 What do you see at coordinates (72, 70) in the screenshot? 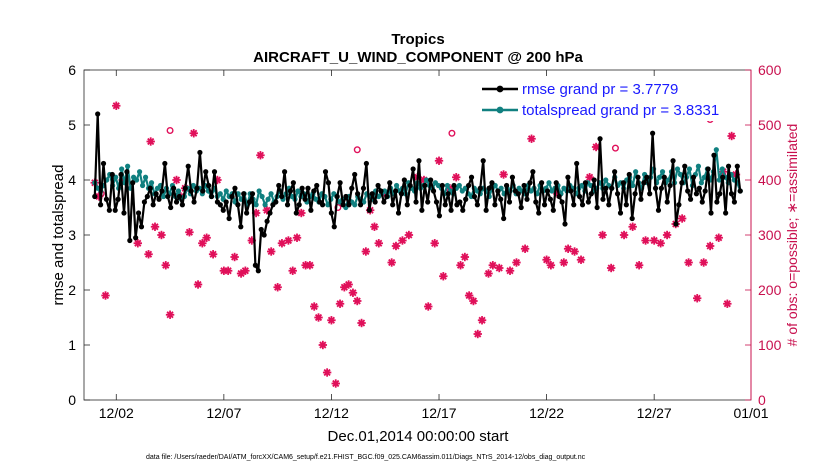
I see `y-tick-label: 6` at bounding box center [72, 70].